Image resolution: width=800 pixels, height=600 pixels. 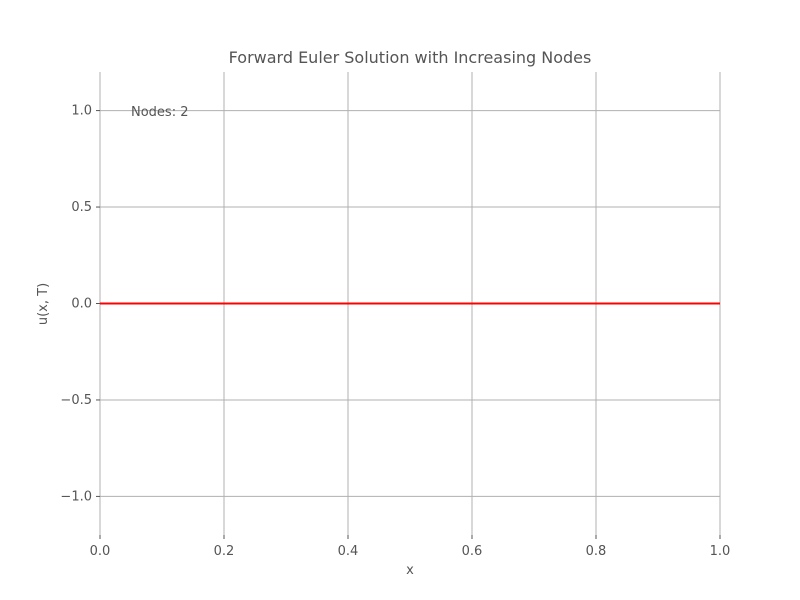 What do you see at coordinates (596, 551) in the screenshot?
I see `x-tick-label: 0.8` at bounding box center [596, 551].